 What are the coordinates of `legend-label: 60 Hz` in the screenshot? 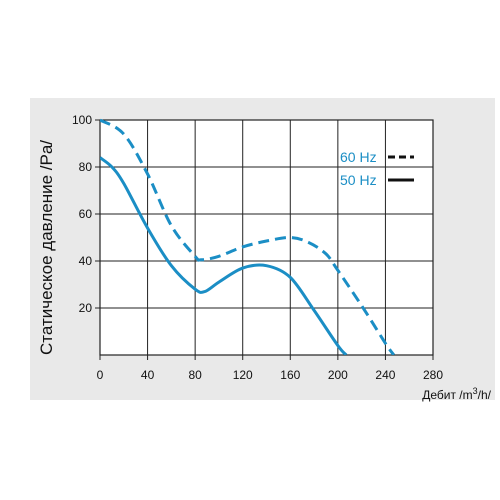 It's located at (358, 157).